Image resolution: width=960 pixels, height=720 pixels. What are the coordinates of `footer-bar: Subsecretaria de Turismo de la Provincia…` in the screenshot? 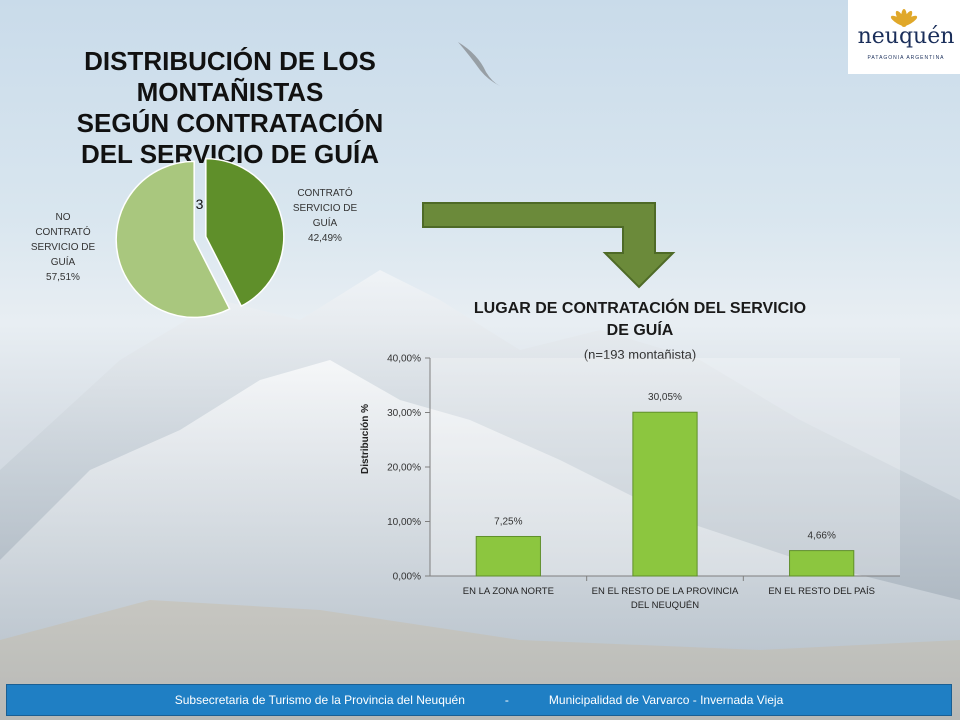 It's located at (479, 700).